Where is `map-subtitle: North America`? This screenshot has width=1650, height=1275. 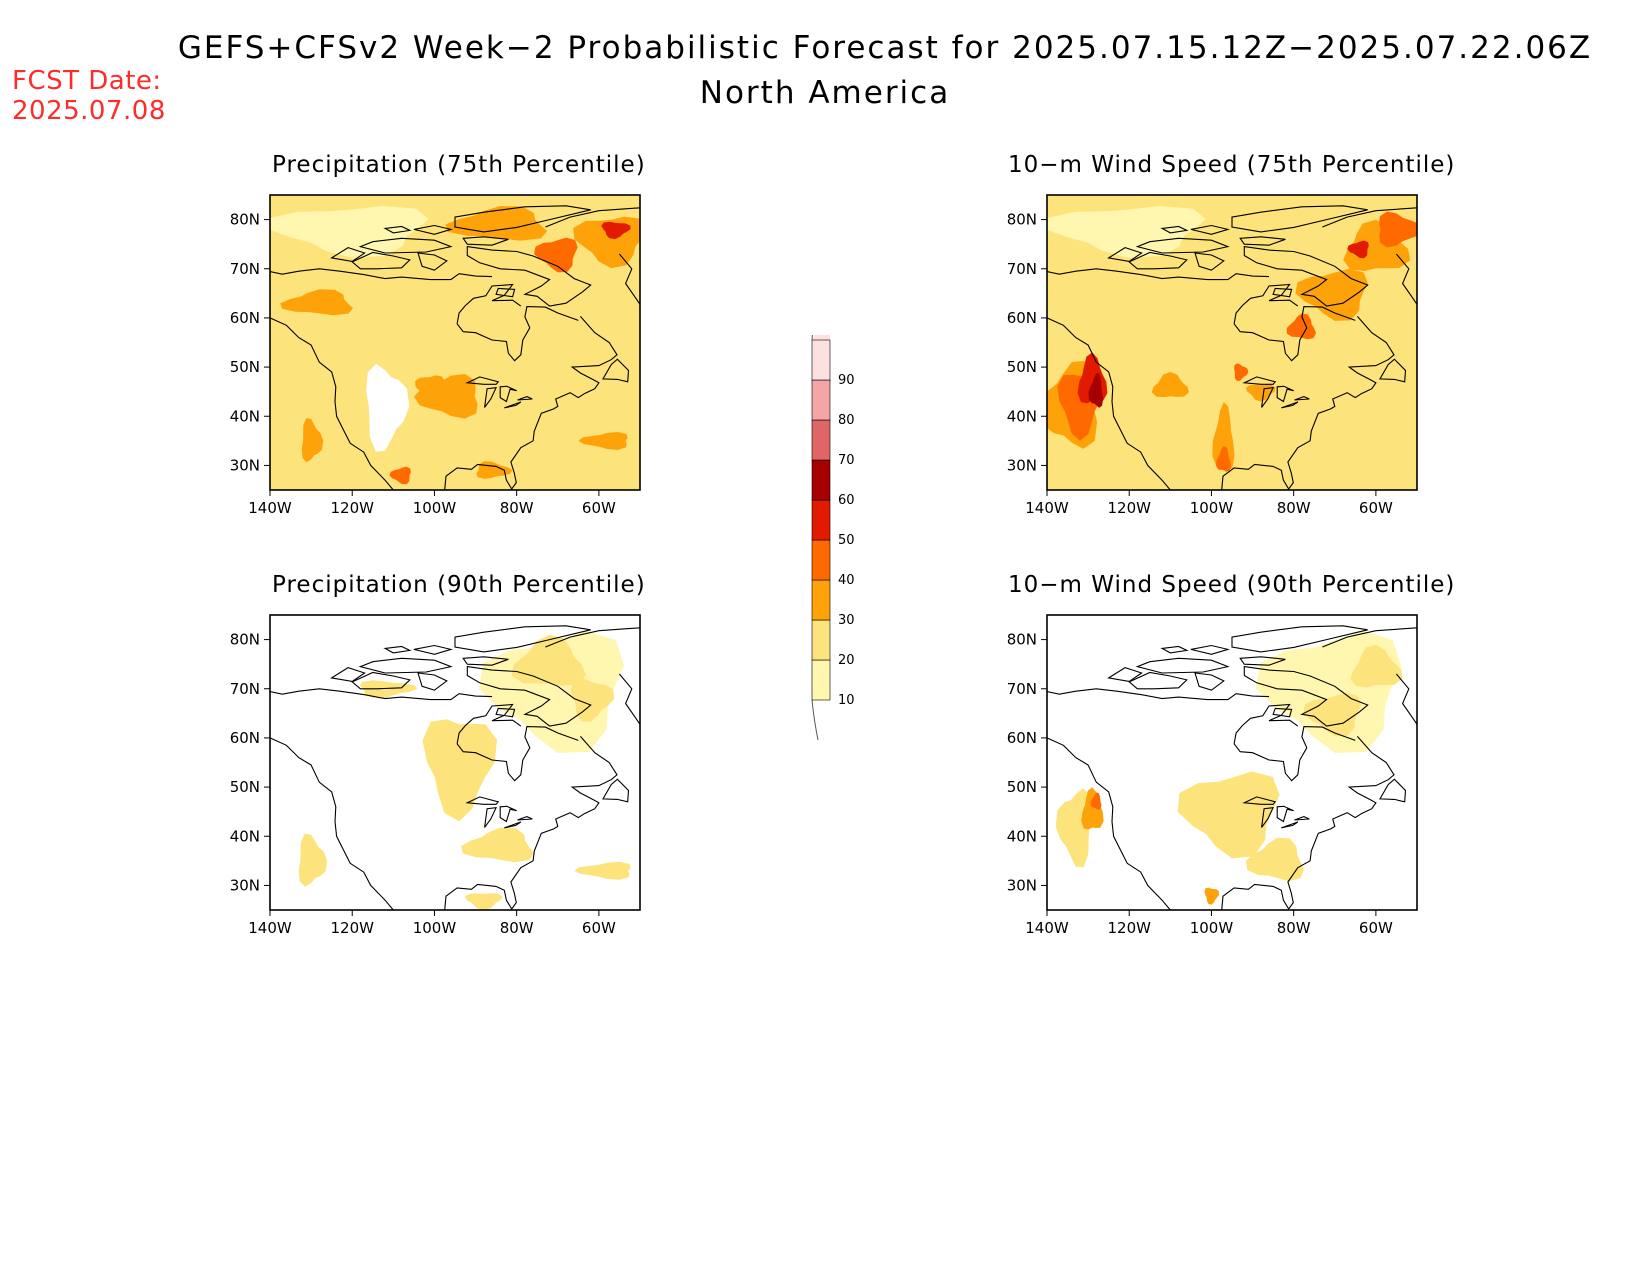 map-subtitle: North America is located at coordinates (825, 93).